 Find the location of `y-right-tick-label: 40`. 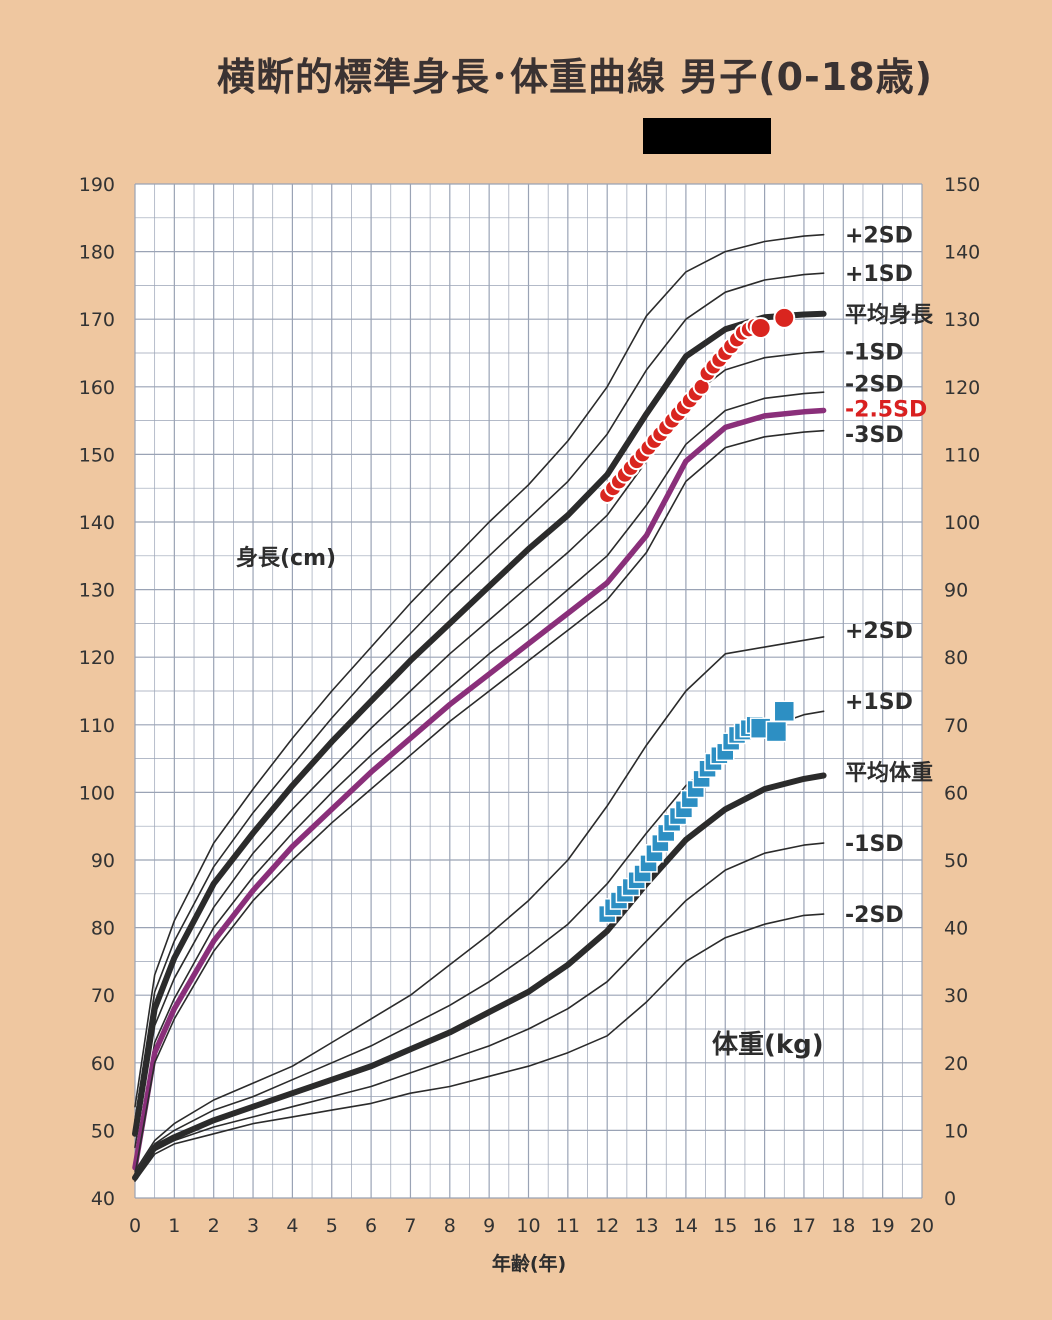

y-right-tick-label: 40 is located at coordinates (956, 929).